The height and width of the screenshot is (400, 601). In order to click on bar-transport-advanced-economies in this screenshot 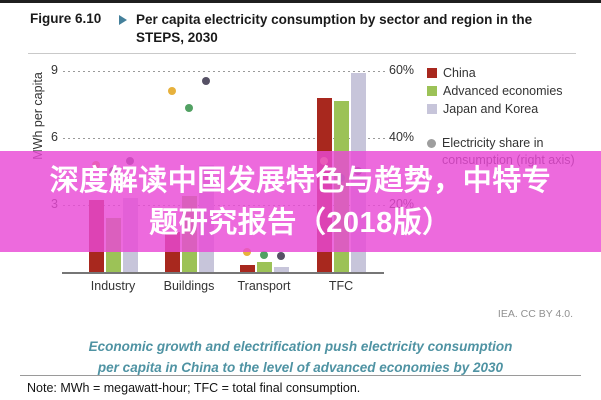, I will do `click(264, 267)`.